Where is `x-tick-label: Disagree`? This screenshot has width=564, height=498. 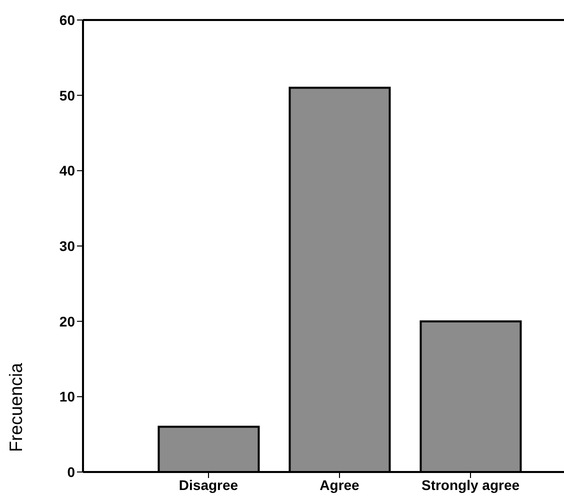
x-tick-label: Disagree is located at coordinates (208, 484).